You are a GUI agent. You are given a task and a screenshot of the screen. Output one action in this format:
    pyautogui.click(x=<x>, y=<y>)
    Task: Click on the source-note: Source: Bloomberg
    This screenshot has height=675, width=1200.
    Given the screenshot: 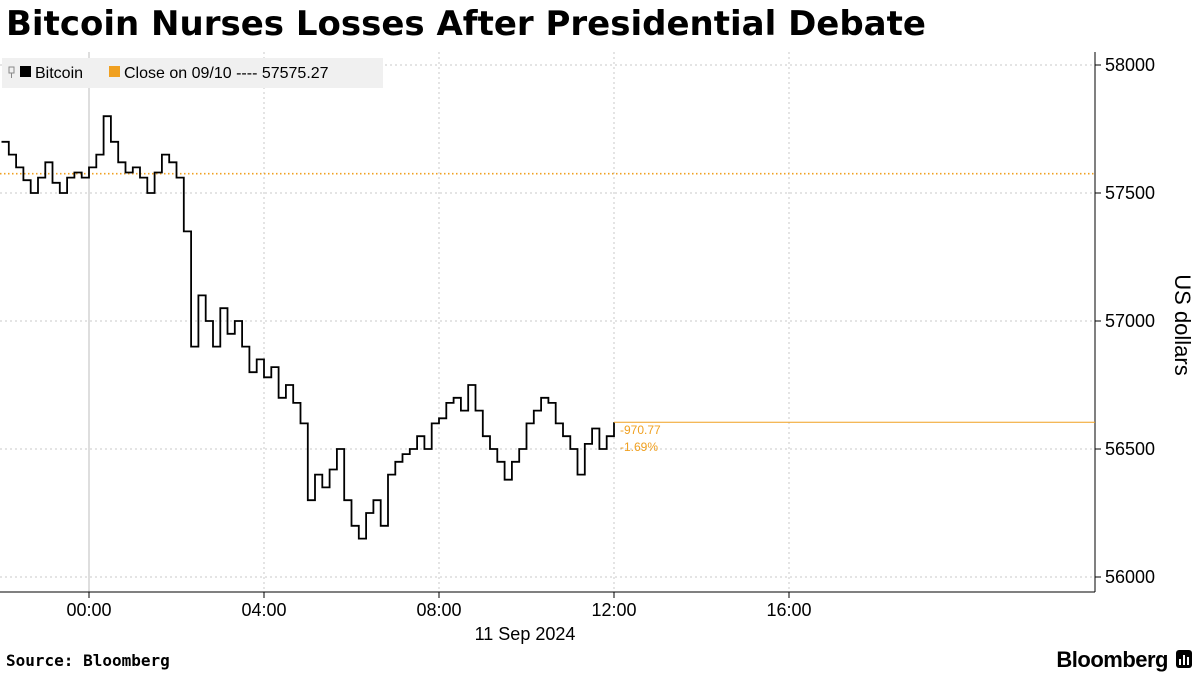 What is the action you would take?
    pyautogui.click(x=88, y=660)
    